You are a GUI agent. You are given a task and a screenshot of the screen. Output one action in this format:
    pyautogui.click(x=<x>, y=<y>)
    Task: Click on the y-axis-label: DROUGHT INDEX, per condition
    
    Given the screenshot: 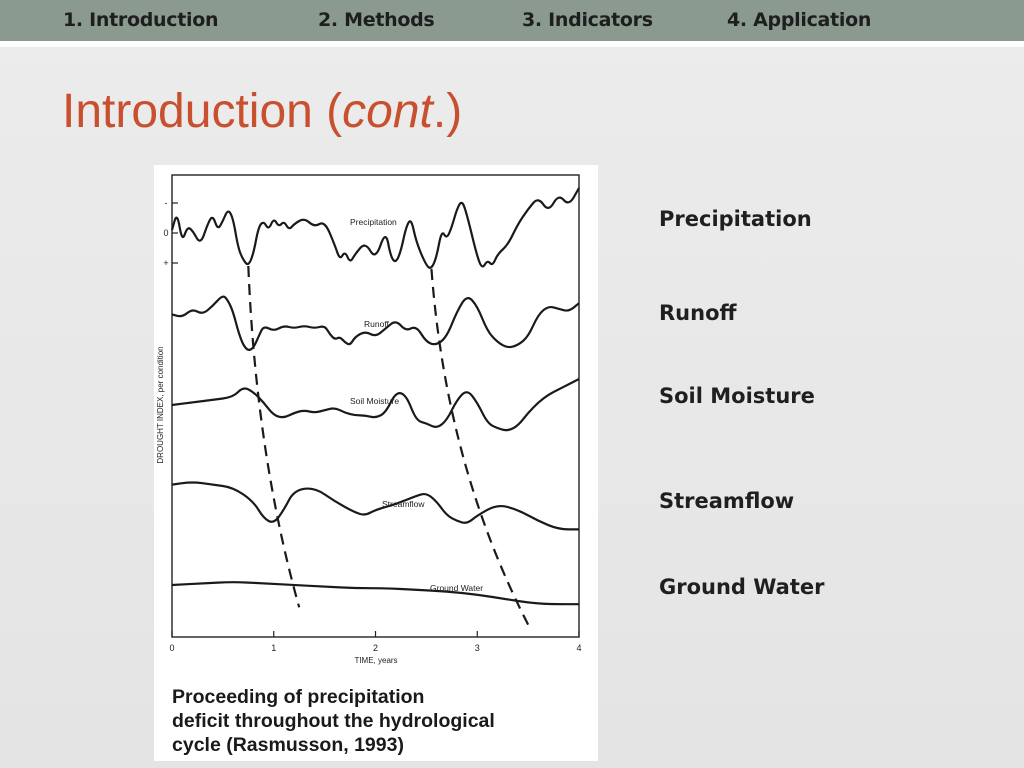 What is the action you would take?
    pyautogui.click(x=160, y=404)
    